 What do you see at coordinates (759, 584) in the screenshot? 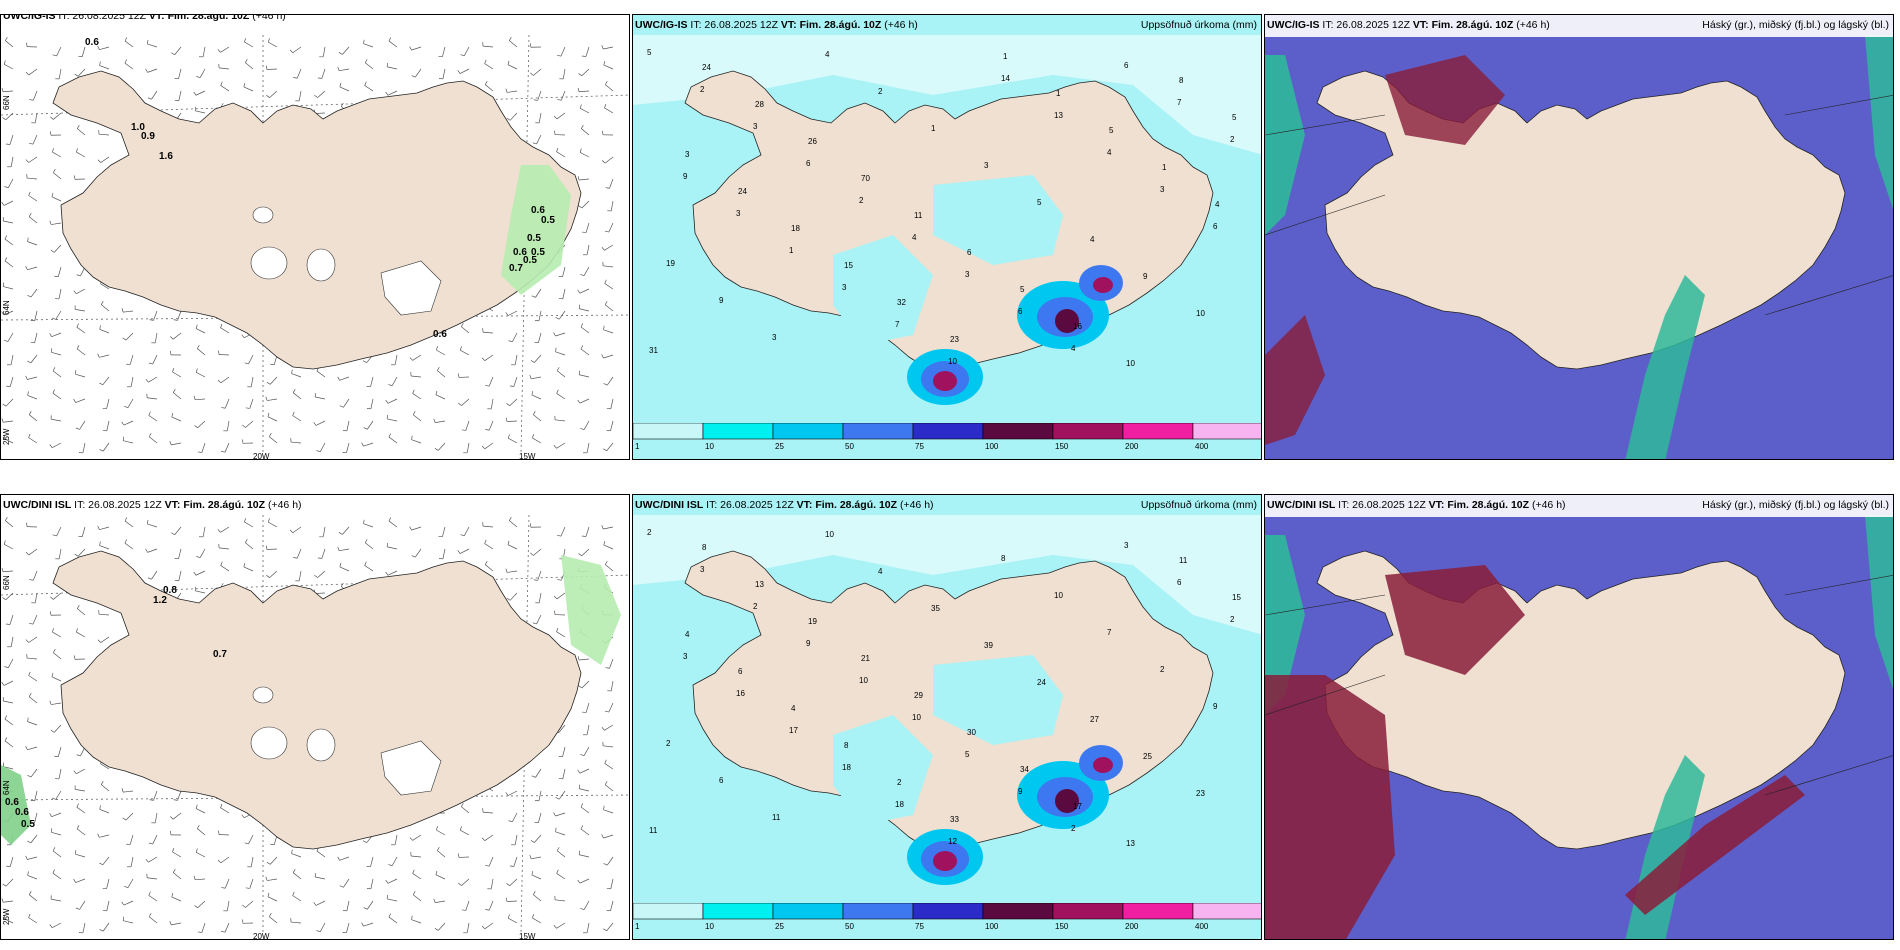
I see `precip-value-label: 13` at bounding box center [759, 584].